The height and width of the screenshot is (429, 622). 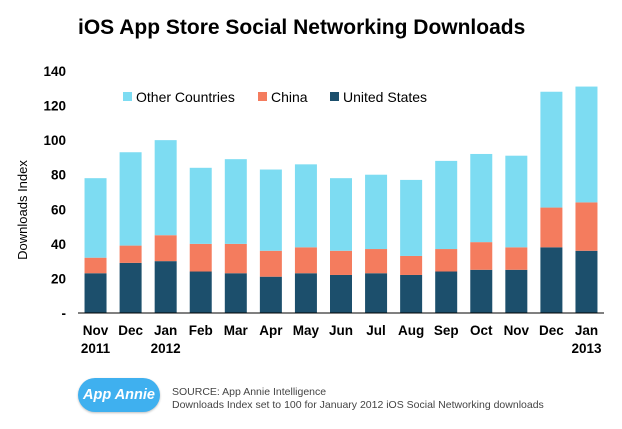 What do you see at coordinates (58, 209) in the screenshot?
I see `y-tick-label: 60` at bounding box center [58, 209].